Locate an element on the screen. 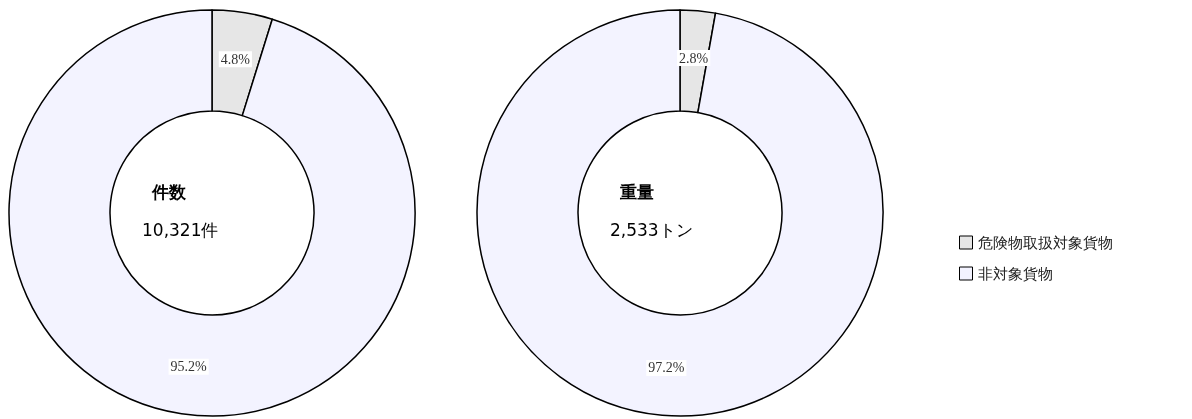 This screenshot has width=1192, height=419. data-label: 4.8% is located at coordinates (235, 59).